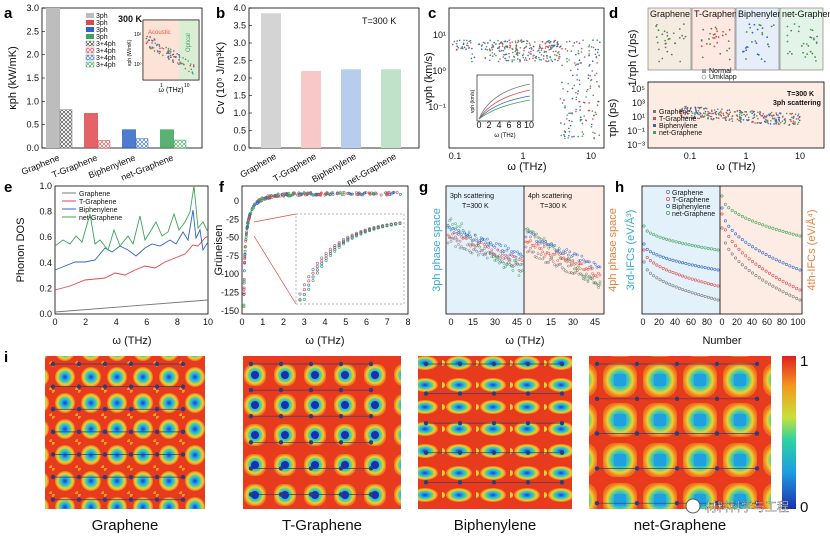 The height and width of the screenshot is (546, 830). I want to click on plot-frame-g, so click(525, 250).